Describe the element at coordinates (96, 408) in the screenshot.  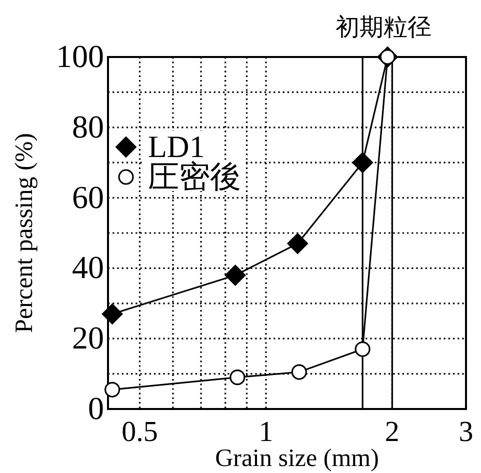
I see `y-tick-label: 0` at that location.